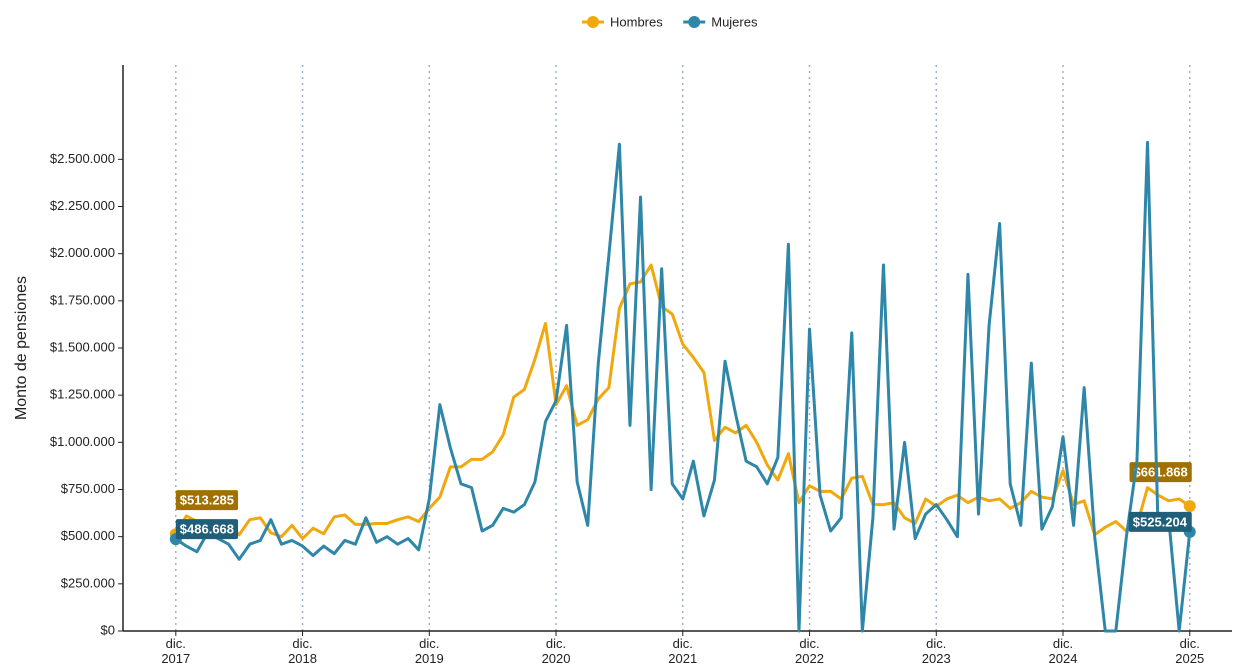 The width and height of the screenshot is (1238, 671). What do you see at coordinates (176, 651) in the screenshot?
I see `x-tick-label: dic. 2017` at bounding box center [176, 651].